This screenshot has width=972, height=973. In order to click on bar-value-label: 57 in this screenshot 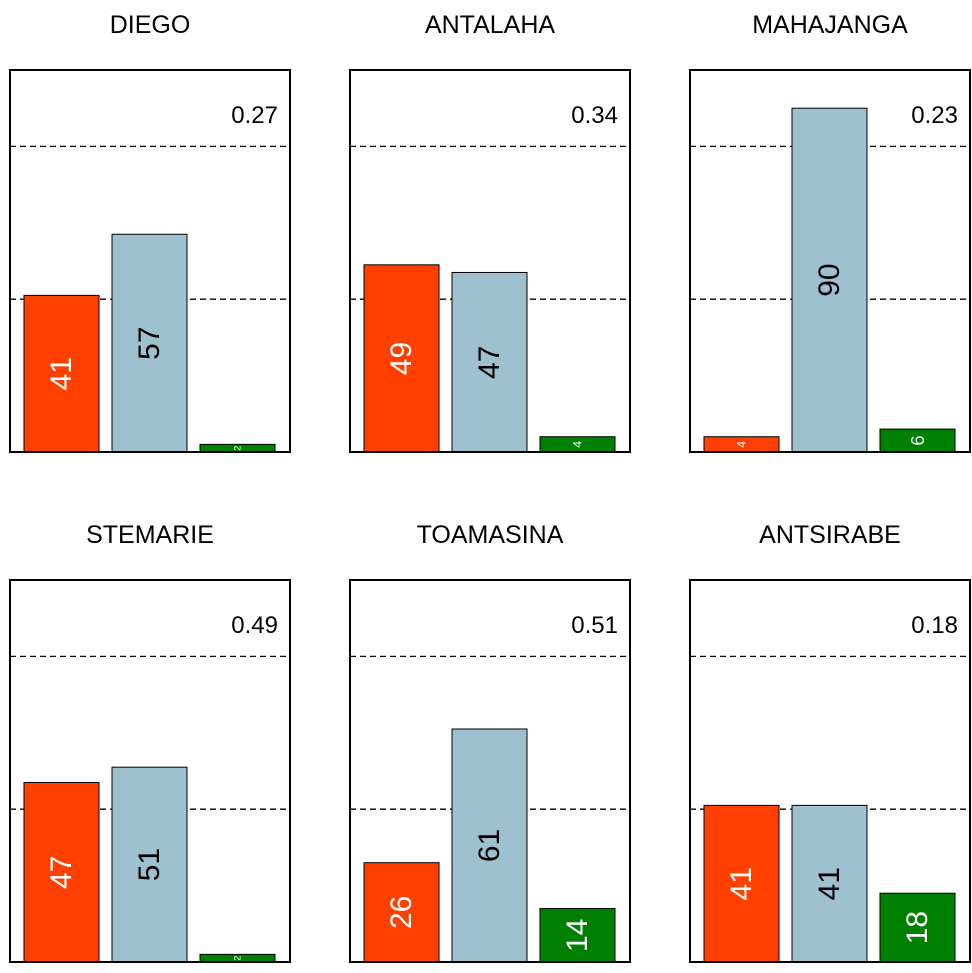, I will do `click(149, 342)`.